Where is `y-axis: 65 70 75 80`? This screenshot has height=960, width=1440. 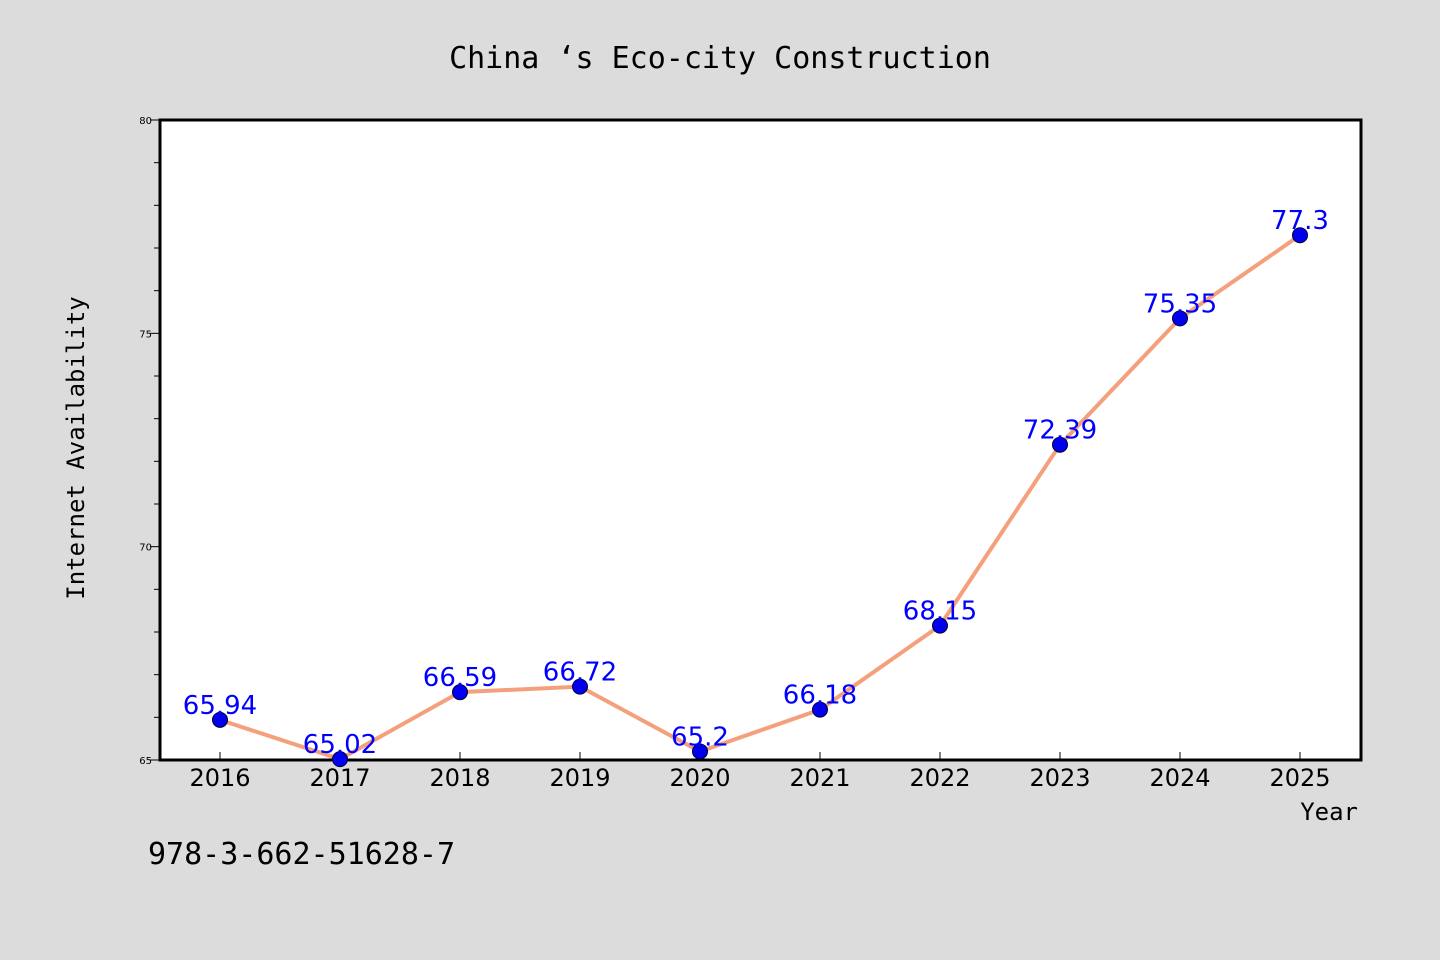 y-axis: 65 70 75 80 is located at coordinates (149, 441).